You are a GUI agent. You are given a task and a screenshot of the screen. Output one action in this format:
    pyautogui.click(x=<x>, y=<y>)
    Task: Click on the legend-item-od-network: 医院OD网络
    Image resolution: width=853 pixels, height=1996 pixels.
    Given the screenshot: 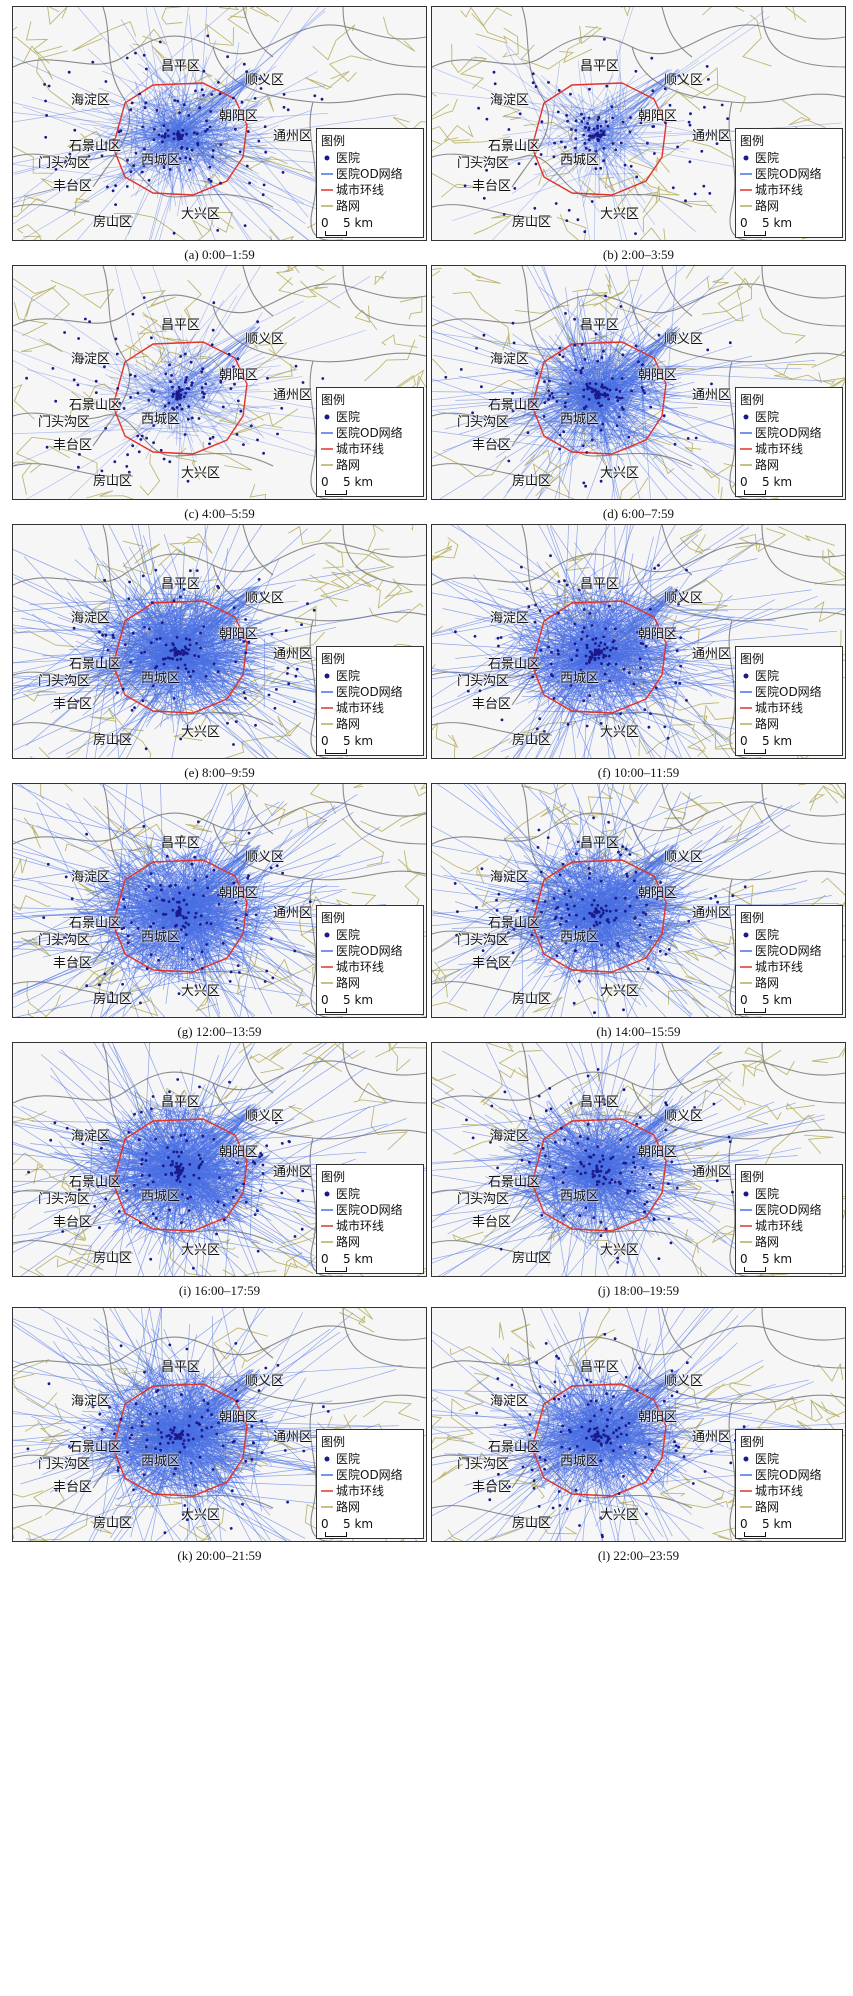 What is the action you would take?
    pyautogui.click(x=370, y=1210)
    